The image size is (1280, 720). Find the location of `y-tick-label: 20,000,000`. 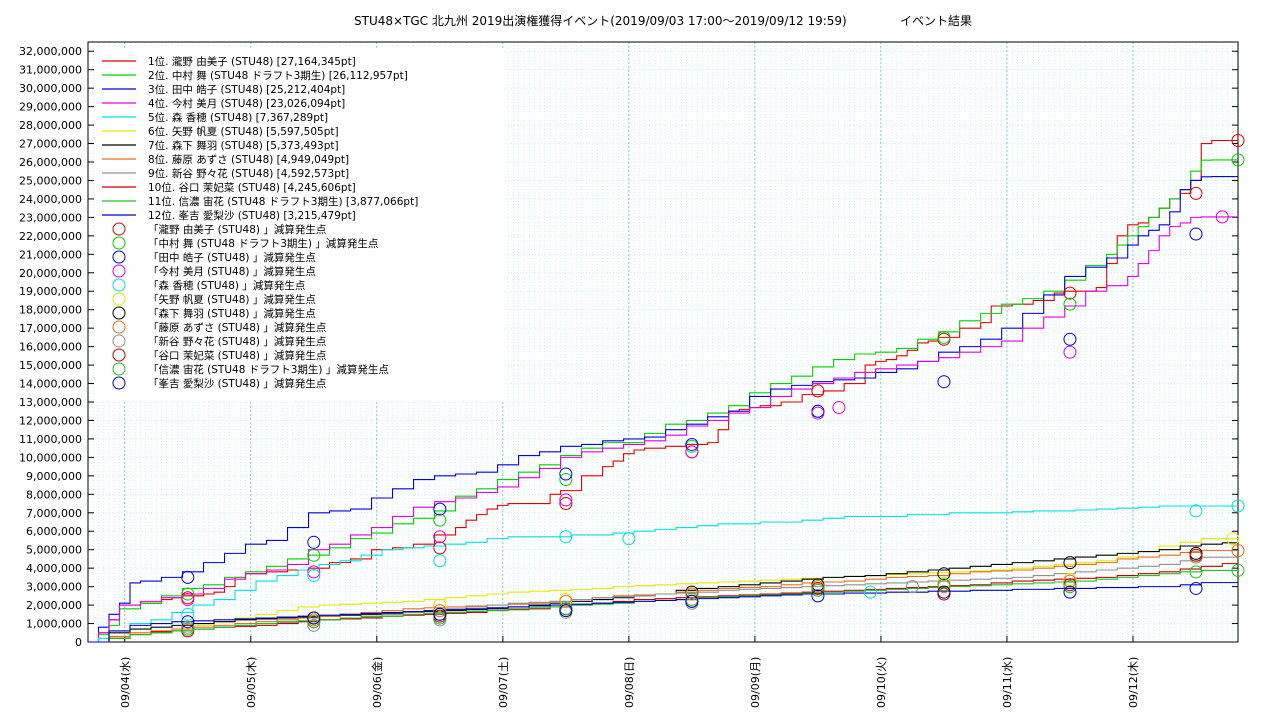

y-tick-label: 20,000,000 is located at coordinates (50, 273).